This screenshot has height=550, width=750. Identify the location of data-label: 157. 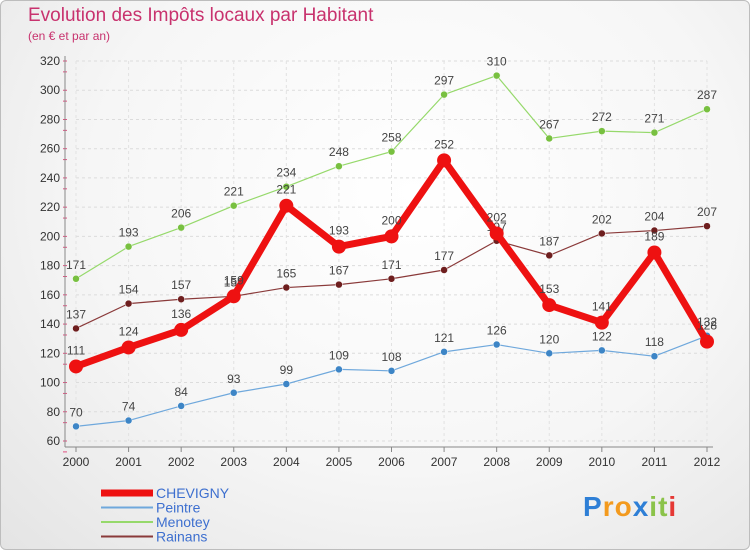
(181, 285).